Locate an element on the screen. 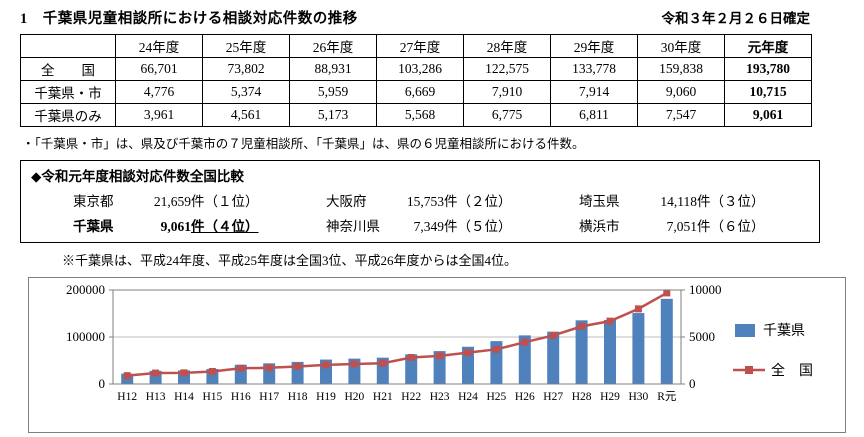  category-label: H14 is located at coordinates (184, 397).